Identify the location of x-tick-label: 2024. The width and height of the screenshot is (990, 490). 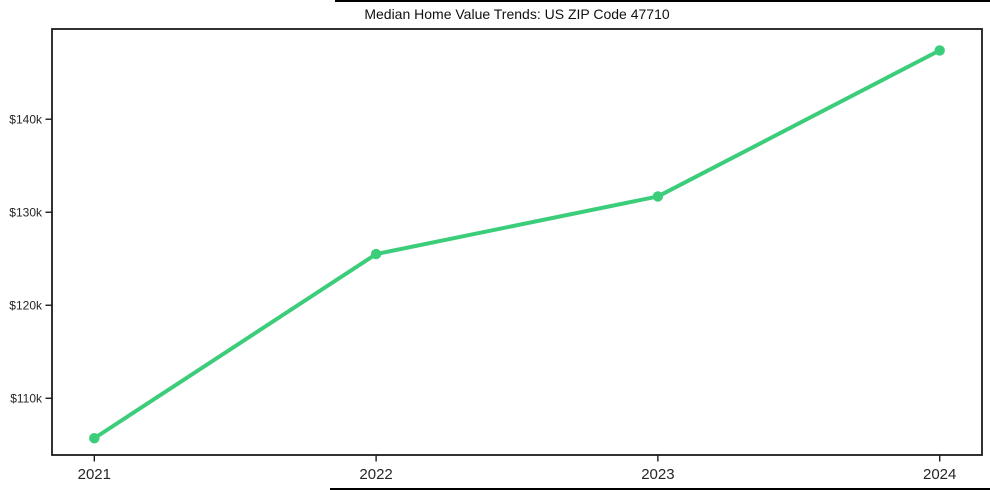
(939, 474).